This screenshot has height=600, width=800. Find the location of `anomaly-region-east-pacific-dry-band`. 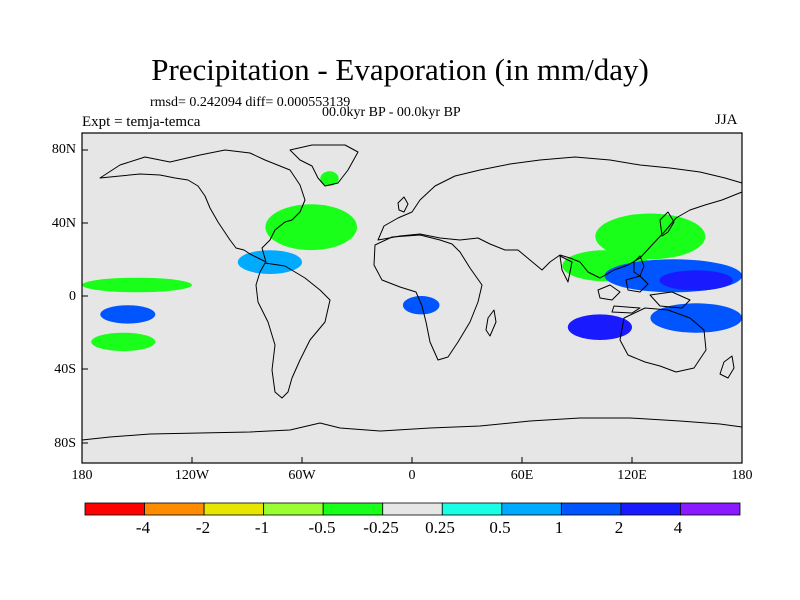

anomaly-region-east-pacific-dry-band is located at coordinates (137, 285).